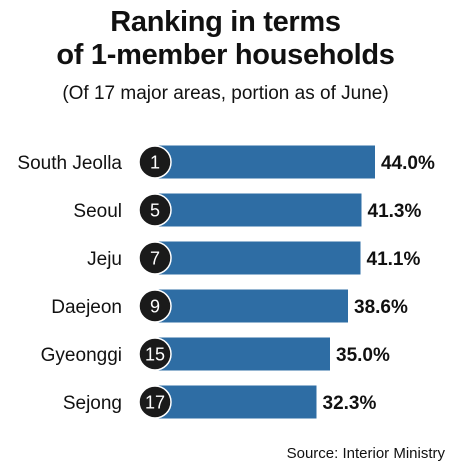  What do you see at coordinates (363, 355) in the screenshot?
I see `value-label: 35.0%` at bounding box center [363, 355].